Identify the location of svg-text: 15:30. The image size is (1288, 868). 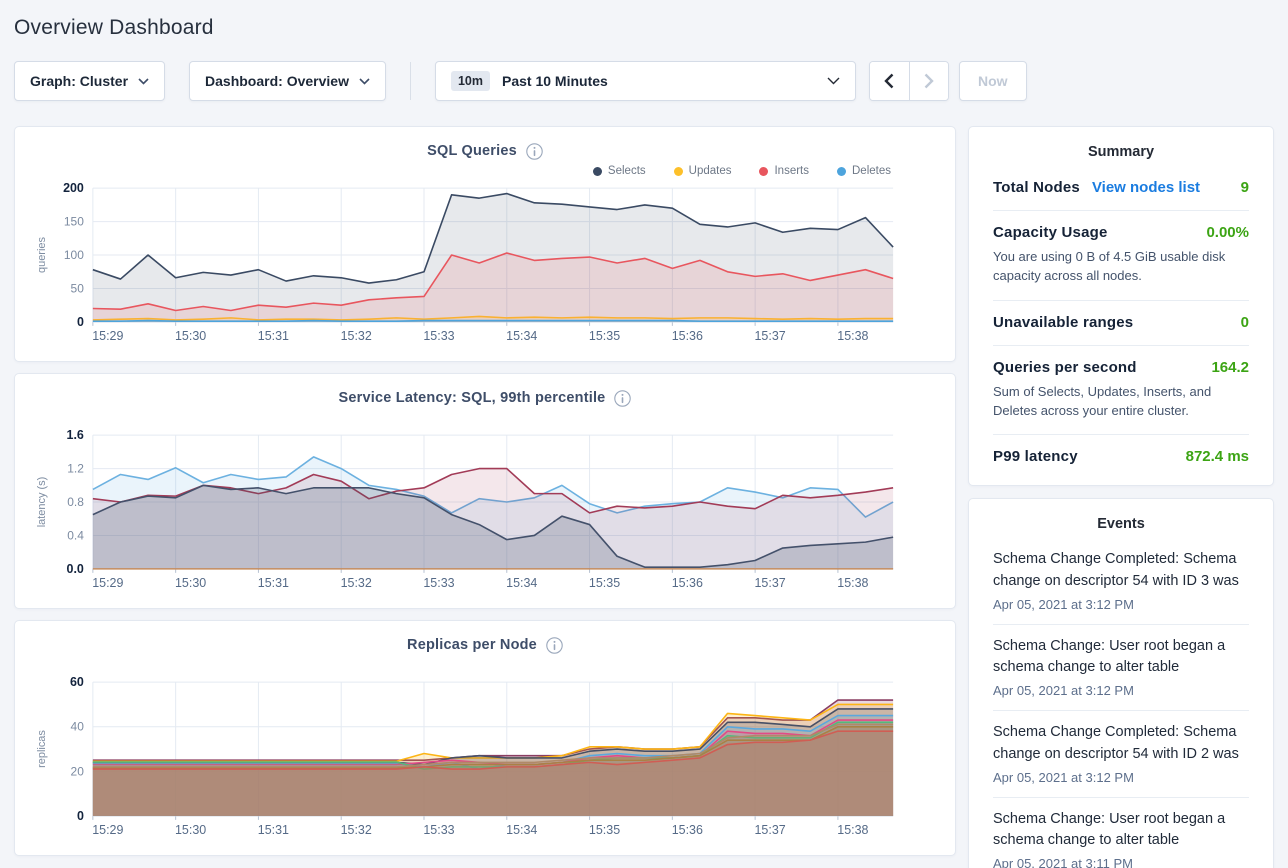
(190, 336).